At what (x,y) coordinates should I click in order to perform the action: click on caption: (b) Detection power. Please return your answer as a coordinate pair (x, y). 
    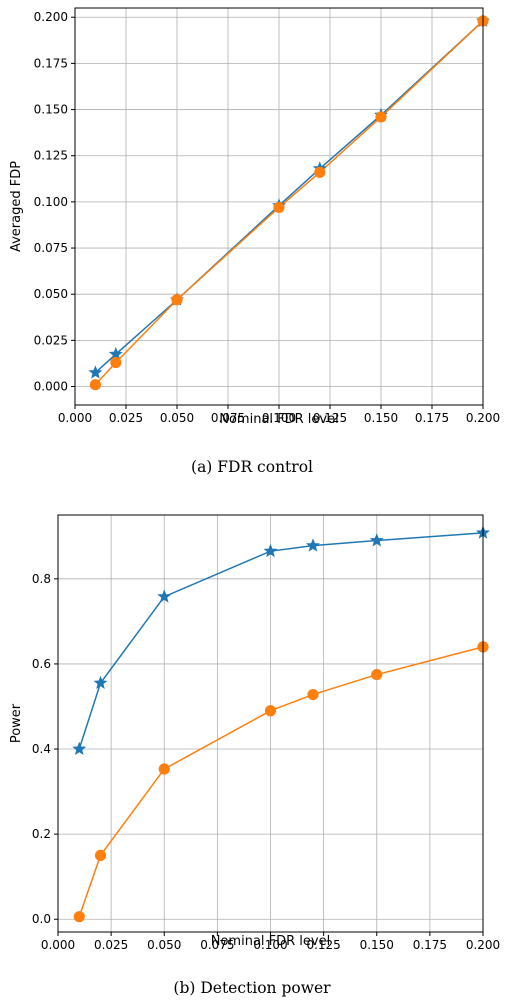
    Looking at the image, I should click on (252, 988).